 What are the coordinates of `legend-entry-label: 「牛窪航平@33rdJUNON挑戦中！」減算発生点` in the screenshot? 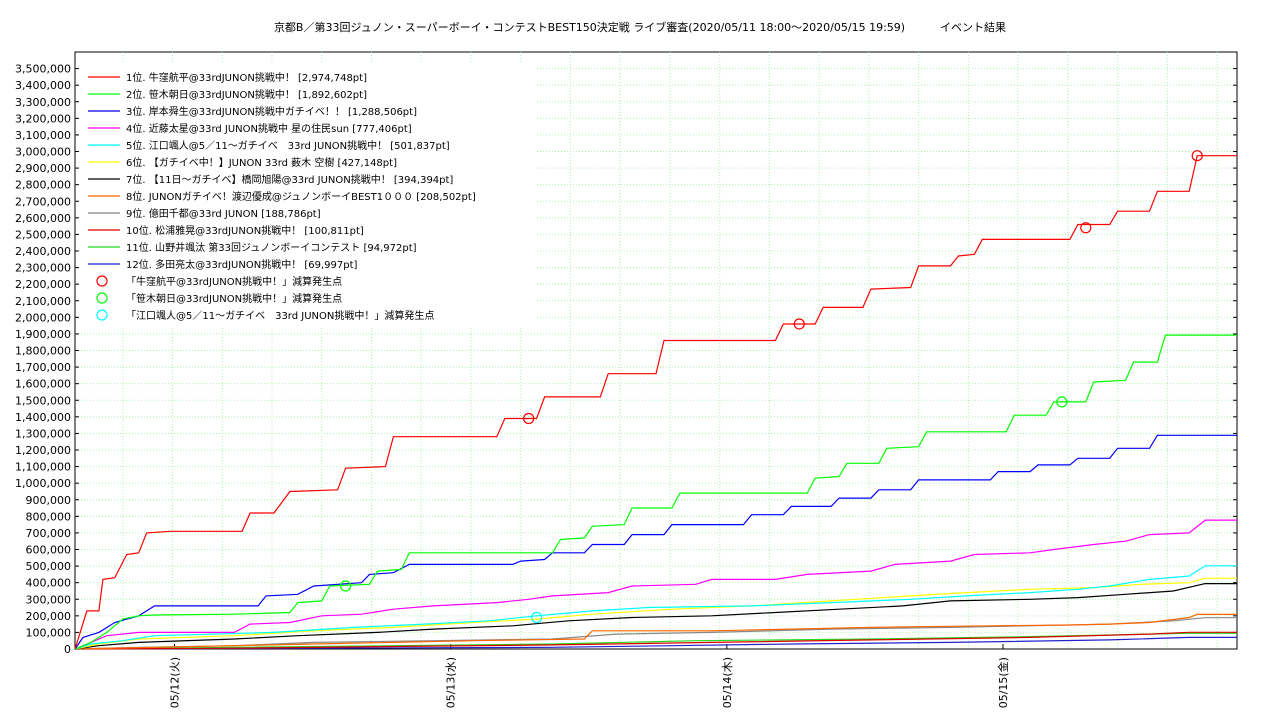 It's located at (234, 281).